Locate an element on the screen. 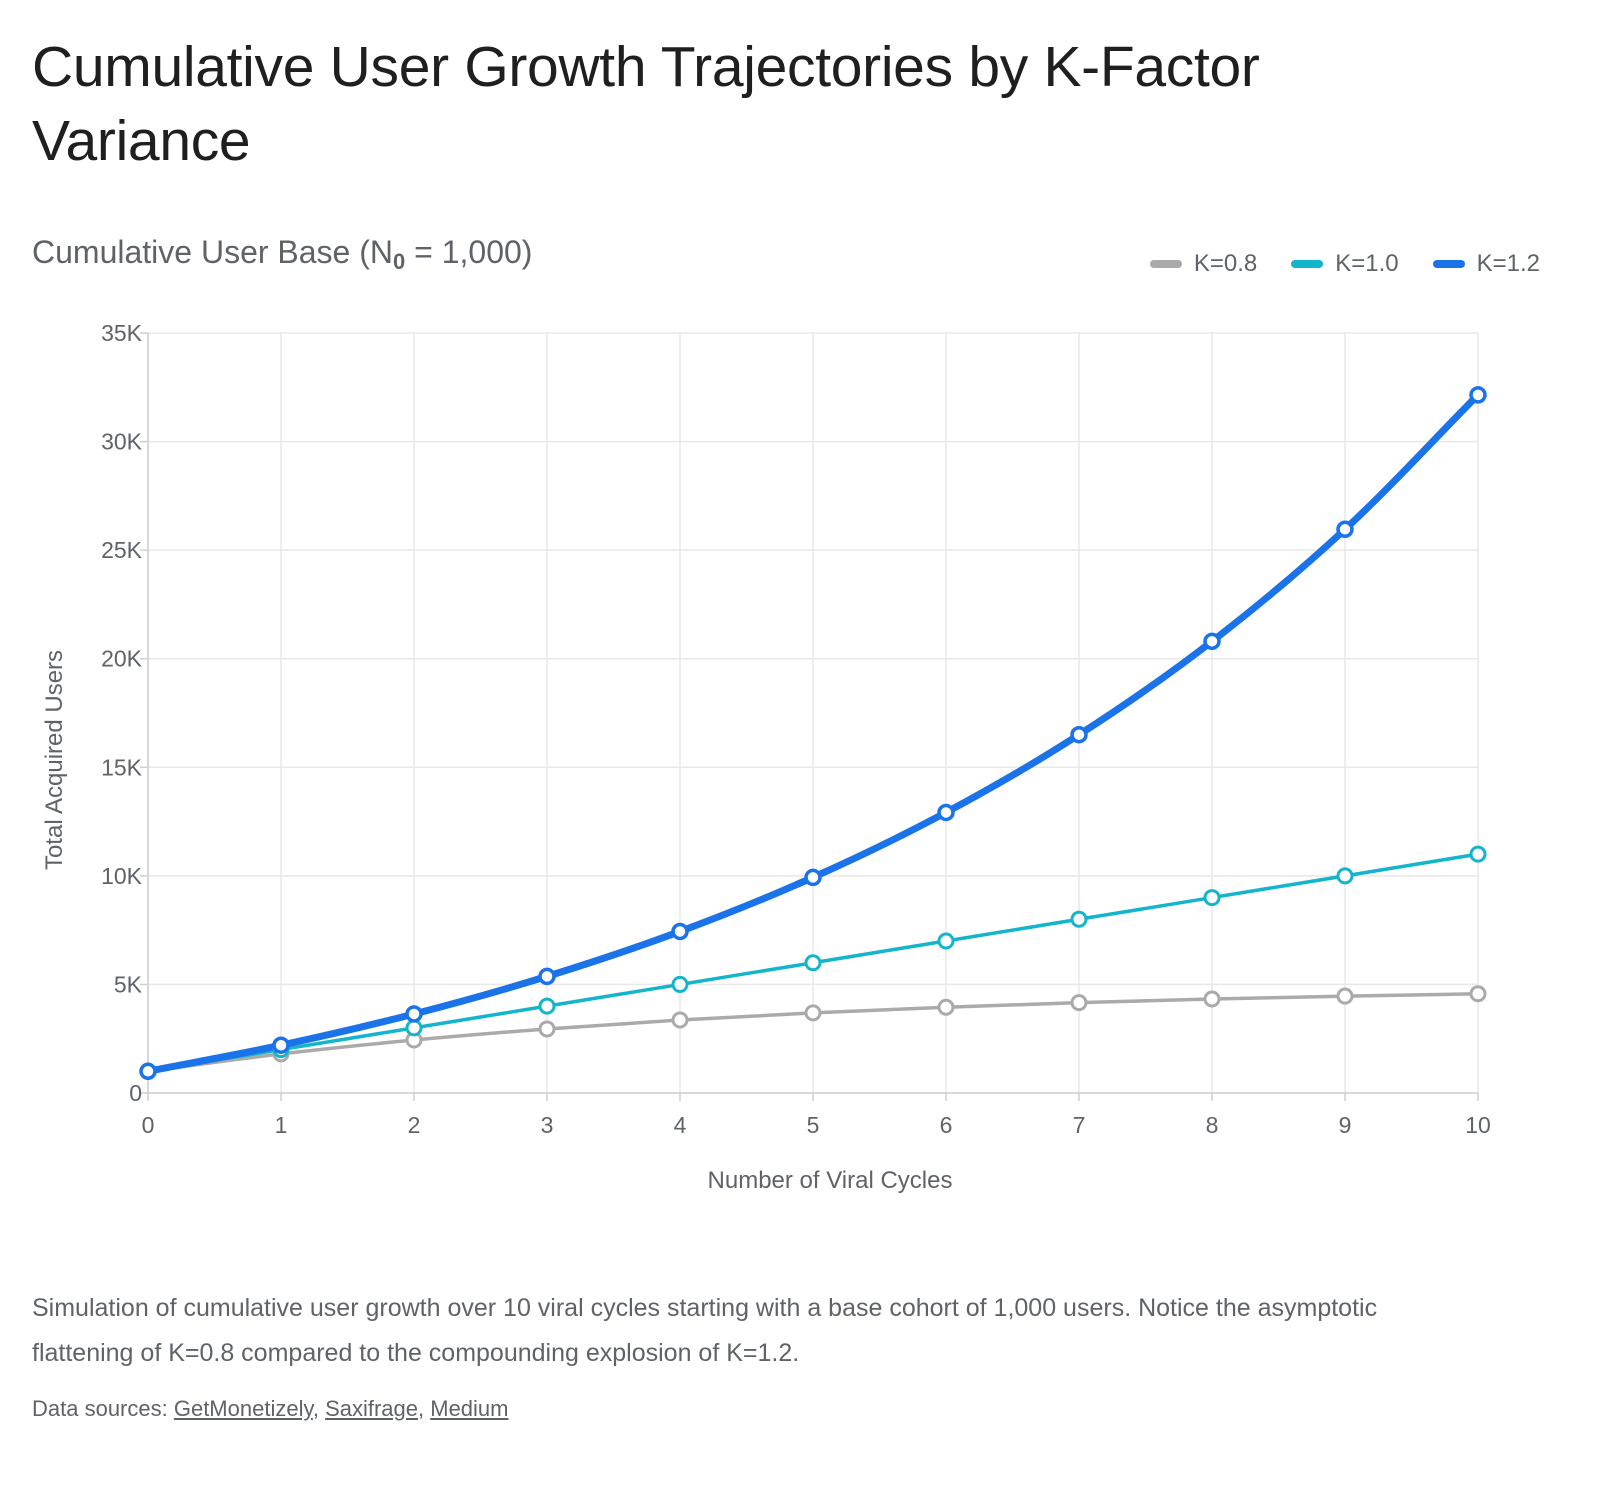  legend-swatch-k12 is located at coordinates (1448, 264).